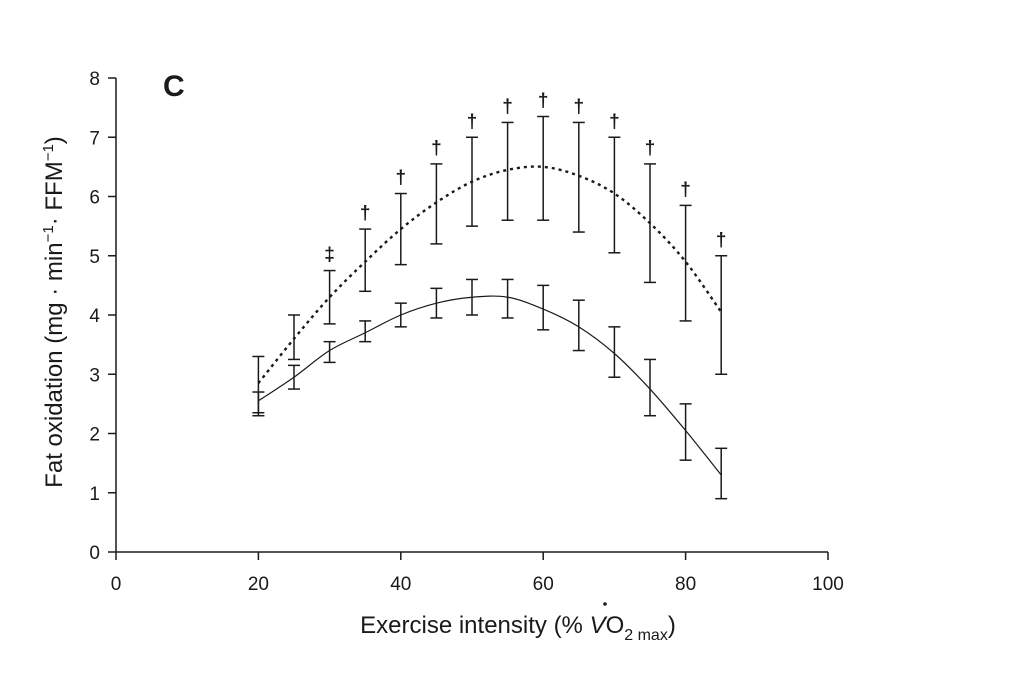  What do you see at coordinates (94, 553) in the screenshot?
I see `y-tick-label: 0` at bounding box center [94, 553].